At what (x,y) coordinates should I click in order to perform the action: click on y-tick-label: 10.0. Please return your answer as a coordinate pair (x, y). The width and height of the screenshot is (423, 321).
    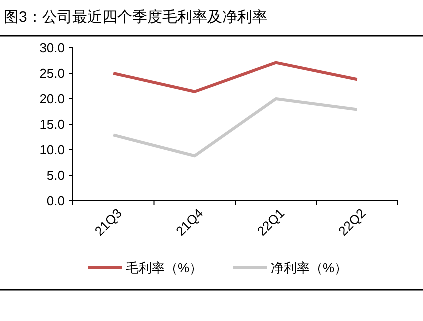
    Looking at the image, I should click on (52, 150).